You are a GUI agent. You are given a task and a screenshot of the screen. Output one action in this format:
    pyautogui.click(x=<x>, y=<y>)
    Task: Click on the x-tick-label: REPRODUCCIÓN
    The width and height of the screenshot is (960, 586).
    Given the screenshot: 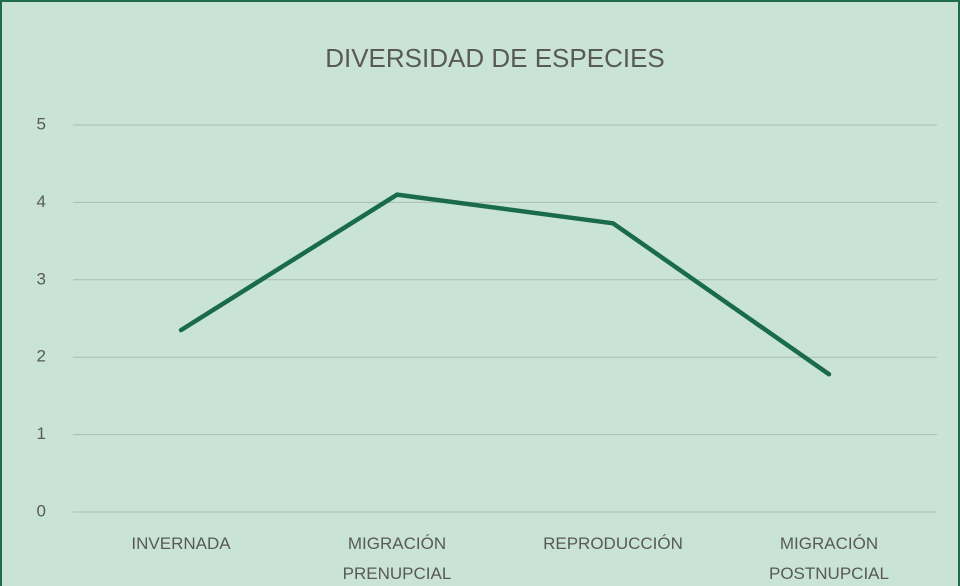 What is the action you would take?
    pyautogui.click(x=613, y=543)
    